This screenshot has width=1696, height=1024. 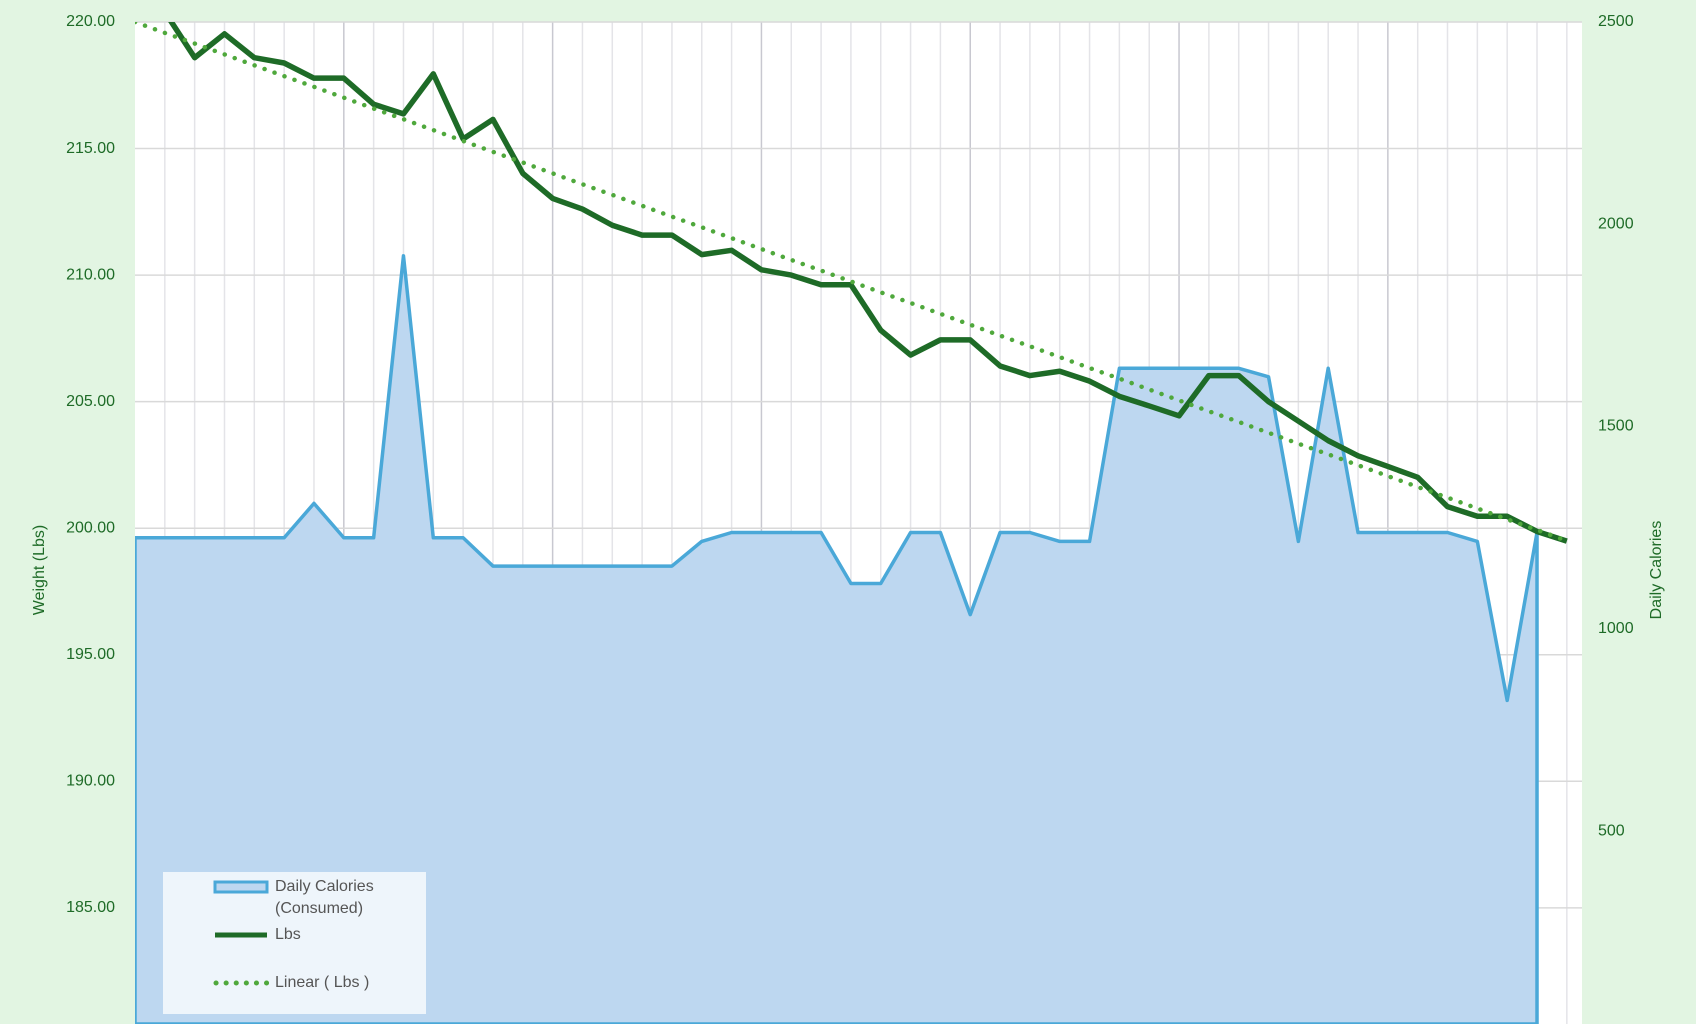 What do you see at coordinates (90, 21) in the screenshot?
I see `y-tick-label: 220.00` at bounding box center [90, 21].